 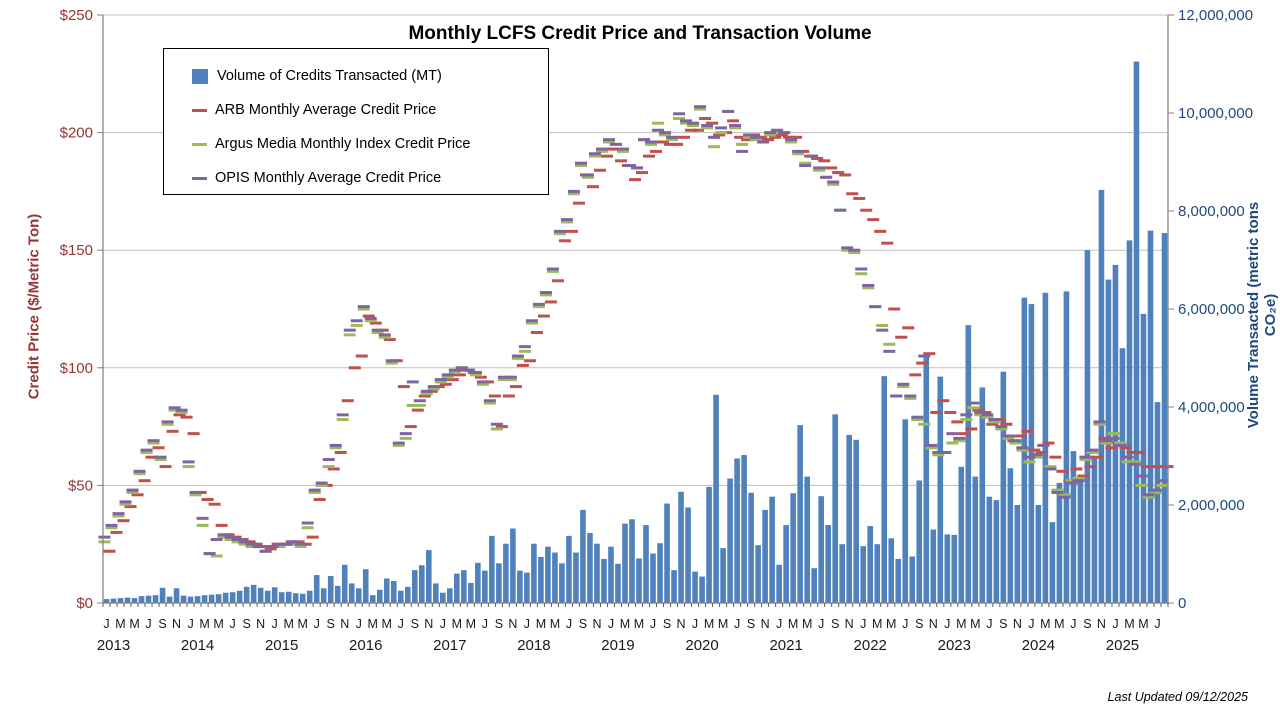 I want to click on svg-text: 4,000,000, so click(x=1211, y=407).